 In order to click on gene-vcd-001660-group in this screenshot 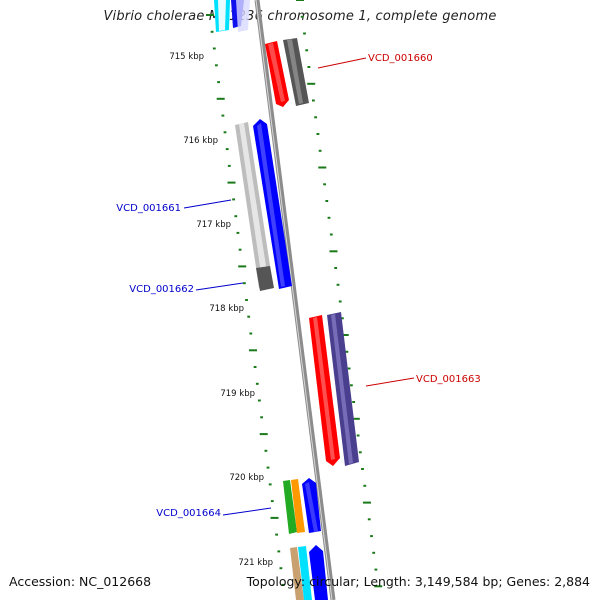, I will do `click(287, 72)`.